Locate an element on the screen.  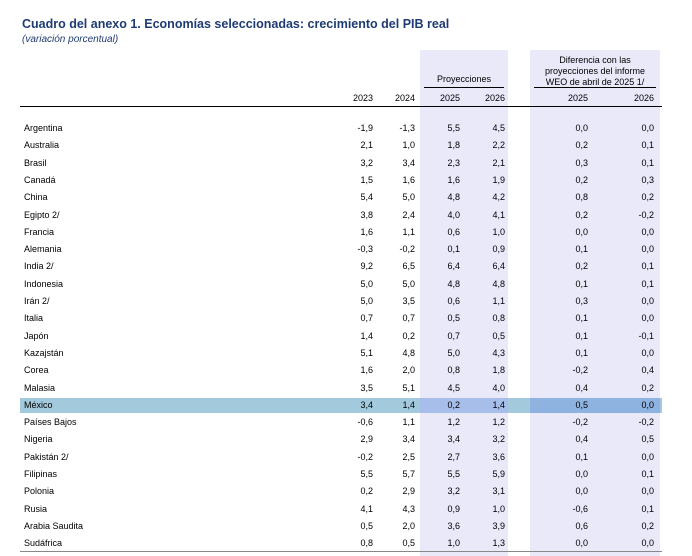
country-name: Canadá is located at coordinates (40, 179).